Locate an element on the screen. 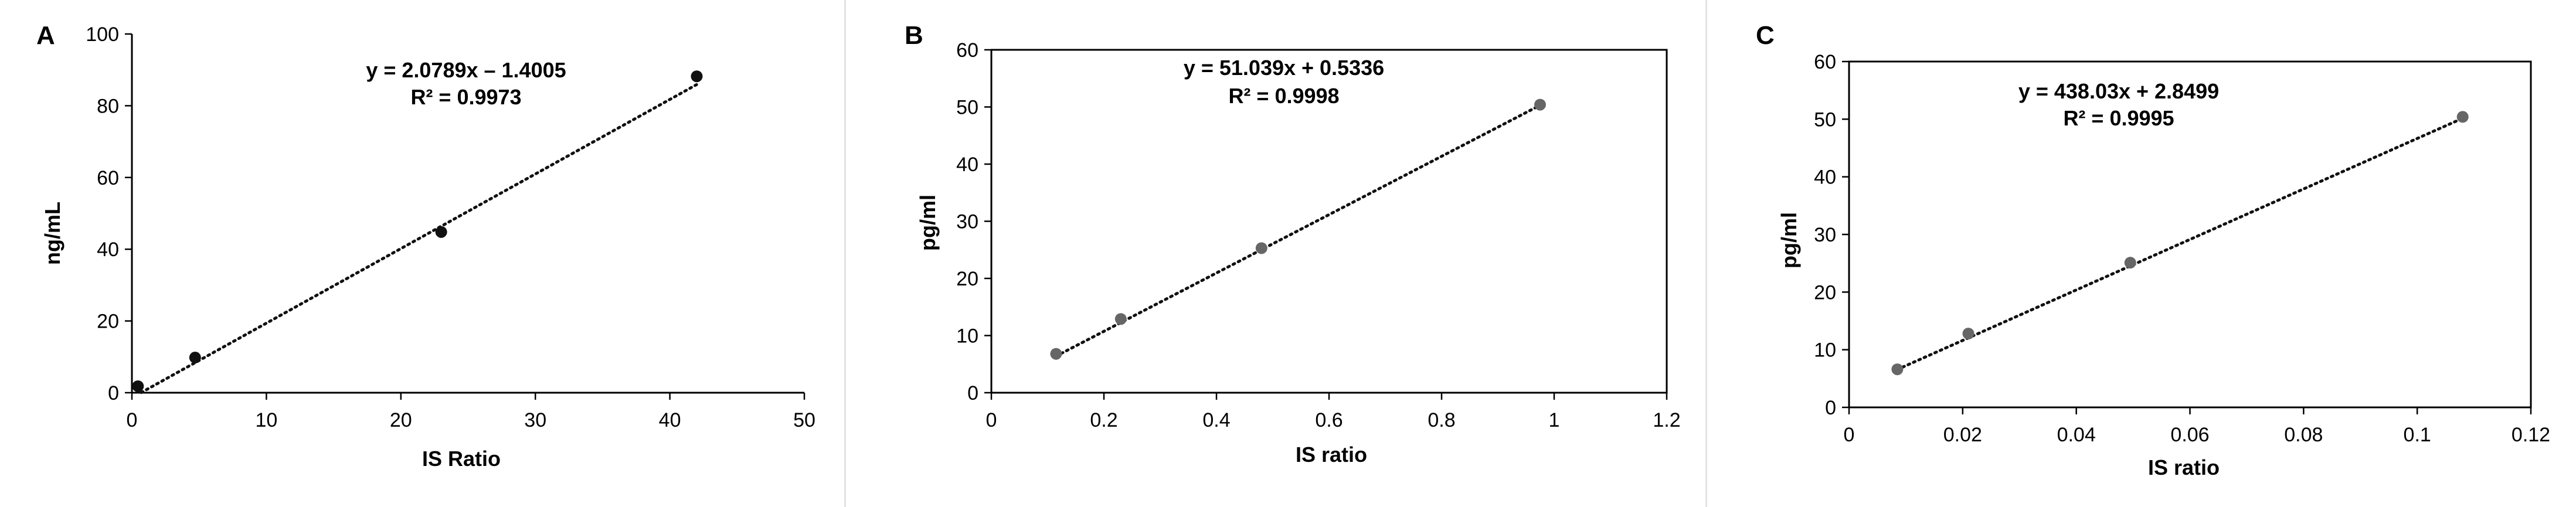 The height and width of the screenshot is (507, 2576). x-tick-label-c: 0.02 is located at coordinates (1963, 435).